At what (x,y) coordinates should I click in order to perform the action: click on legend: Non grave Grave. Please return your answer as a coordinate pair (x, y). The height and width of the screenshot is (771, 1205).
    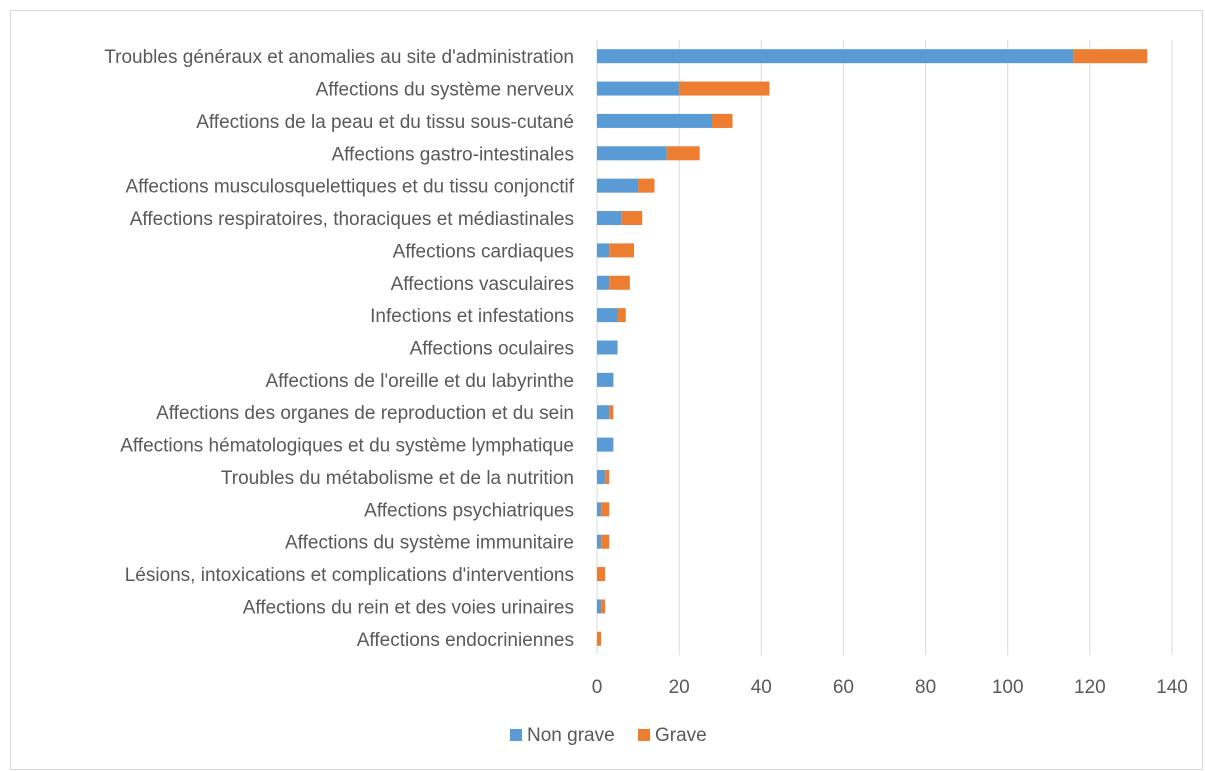
    Looking at the image, I should click on (608, 735).